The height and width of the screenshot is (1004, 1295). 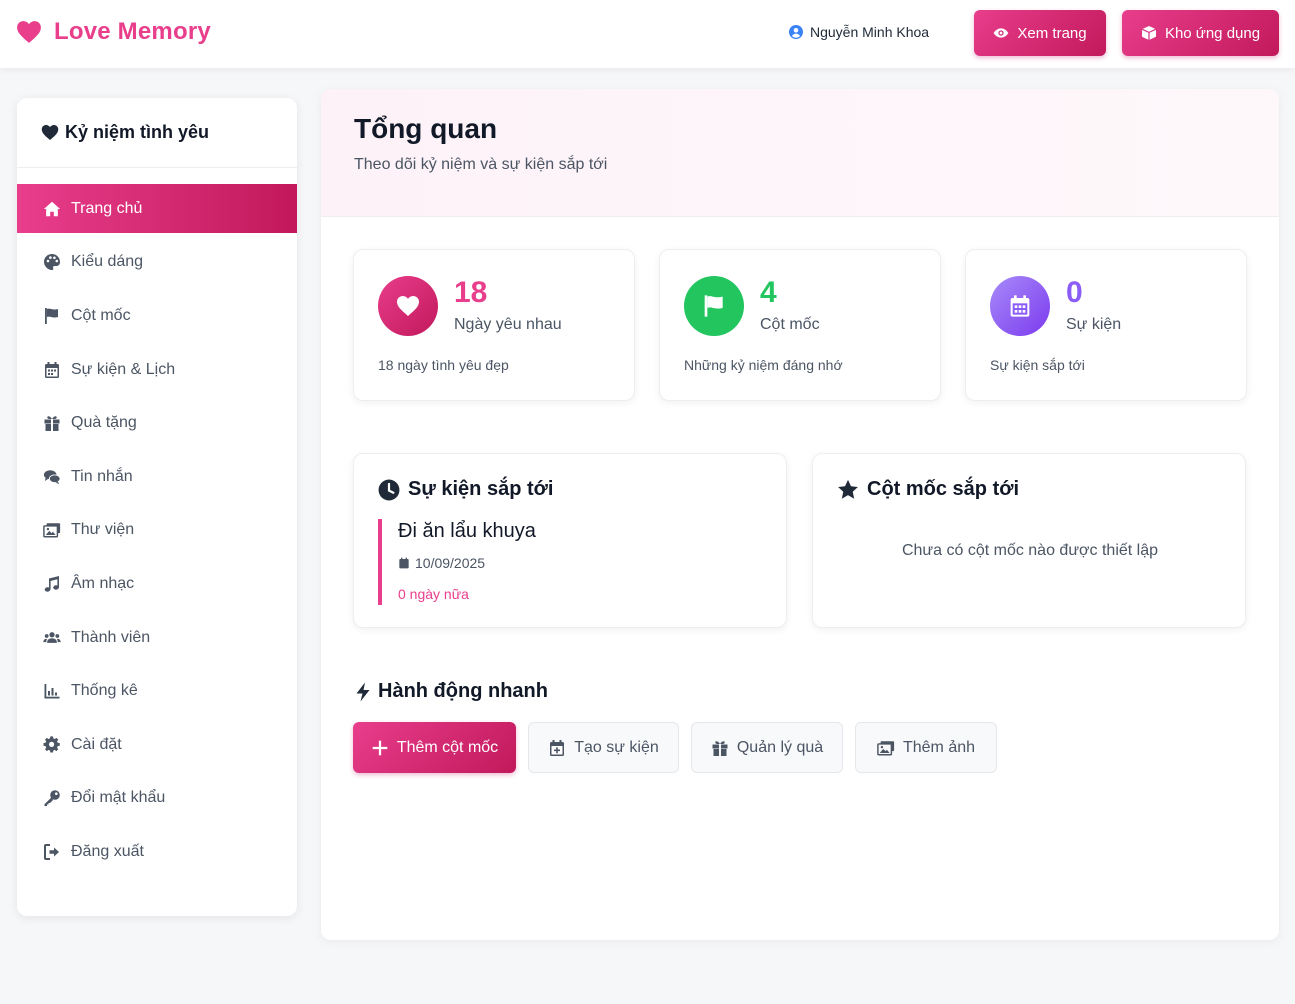 What do you see at coordinates (1030, 550) in the screenshot?
I see `empty-state-text: Chưa có cột mốc nào được thiết lập` at bounding box center [1030, 550].